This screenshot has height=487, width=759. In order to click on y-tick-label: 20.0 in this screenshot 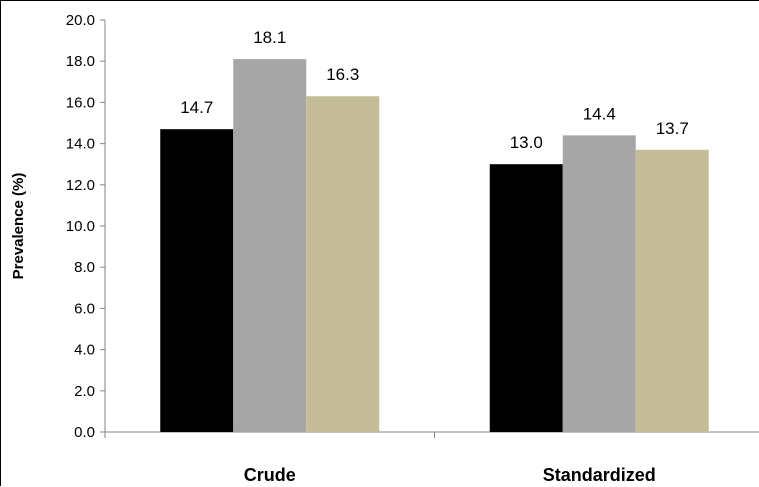, I will do `click(80, 20)`.